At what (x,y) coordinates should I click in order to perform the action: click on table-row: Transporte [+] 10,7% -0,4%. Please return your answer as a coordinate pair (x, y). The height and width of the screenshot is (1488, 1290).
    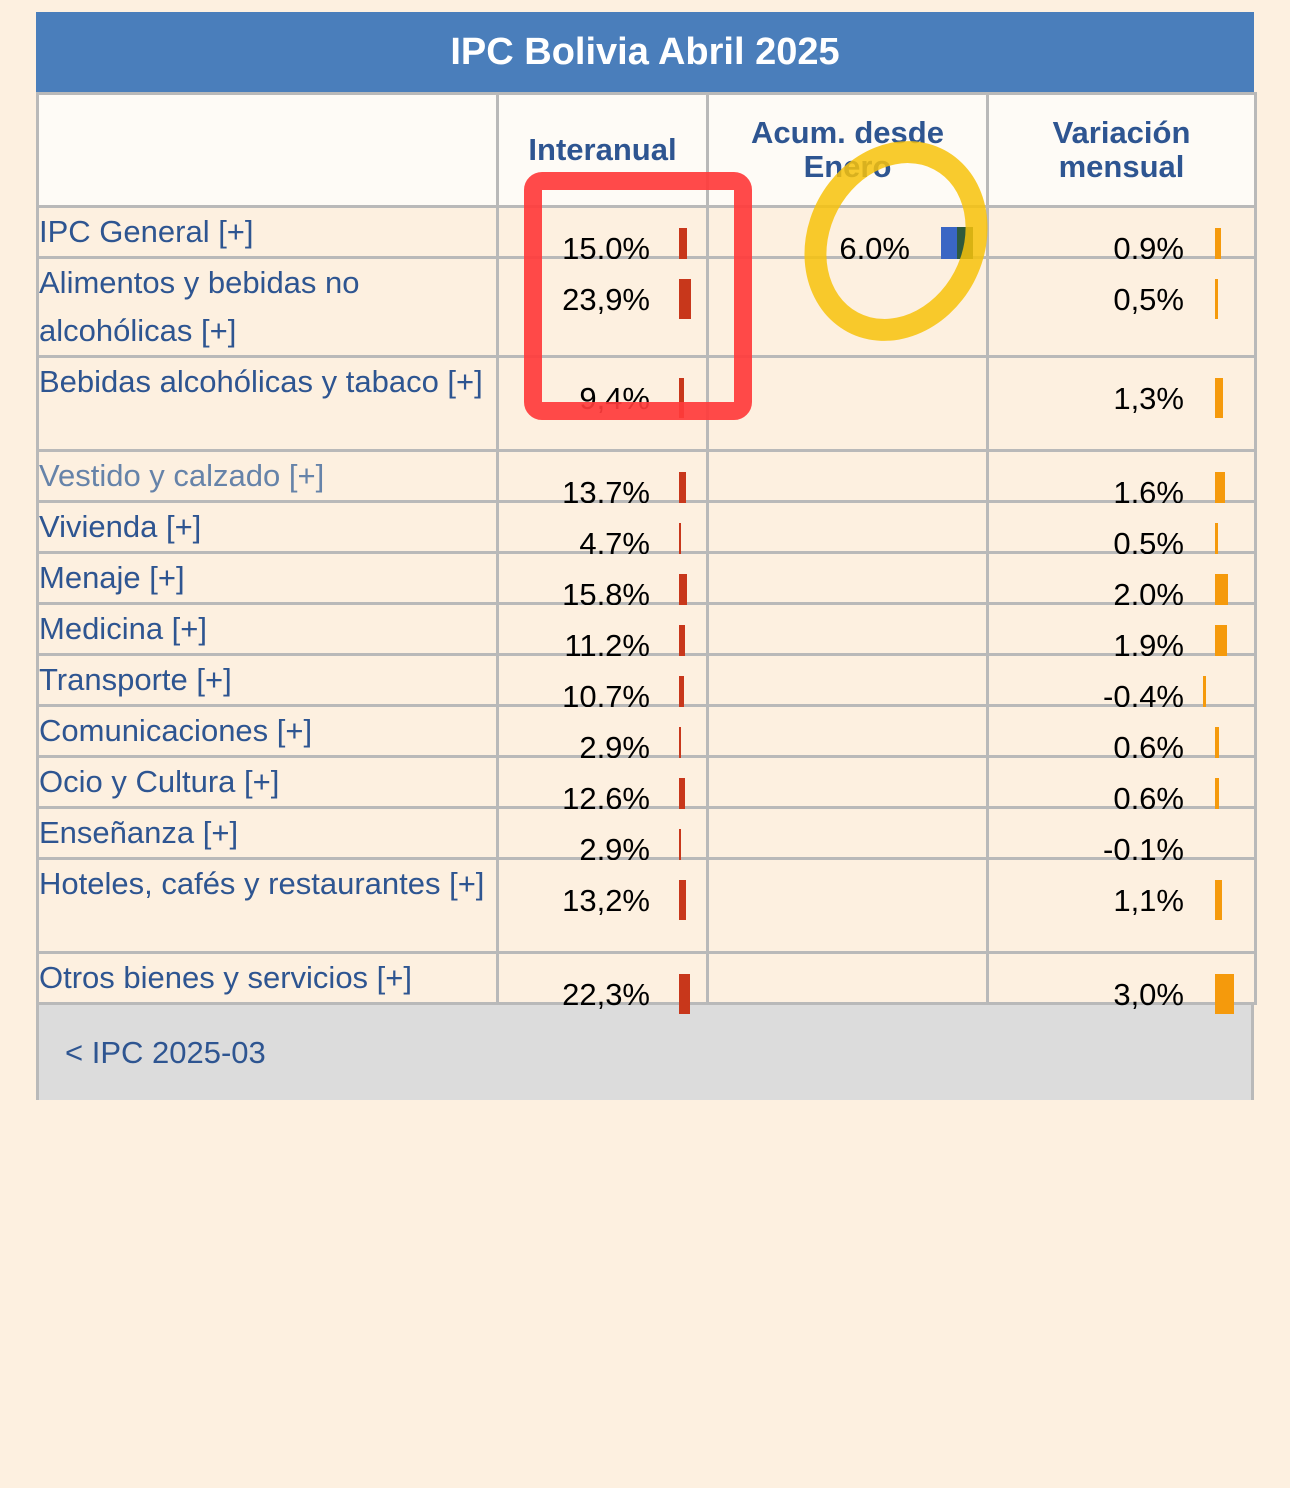
    Looking at the image, I should click on (646, 684).